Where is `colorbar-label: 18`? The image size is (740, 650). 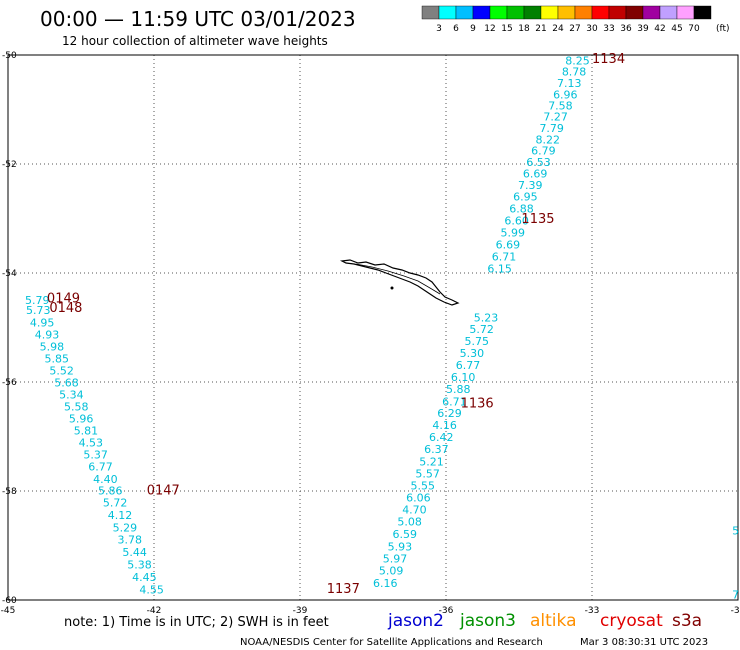 colorbar-label: 18 is located at coordinates (524, 29).